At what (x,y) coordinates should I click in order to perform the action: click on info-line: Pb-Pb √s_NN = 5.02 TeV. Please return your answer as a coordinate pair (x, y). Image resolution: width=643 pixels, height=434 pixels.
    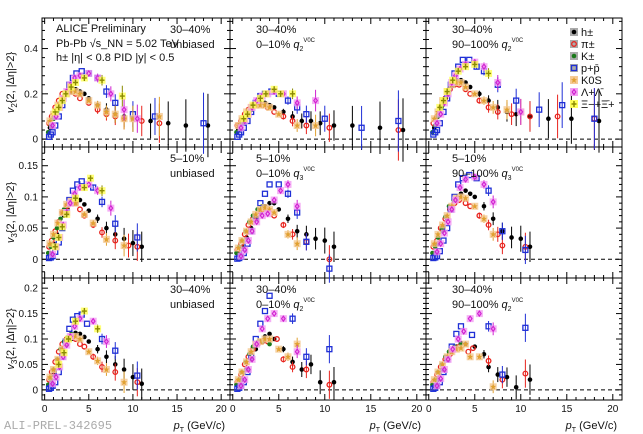
    Looking at the image, I should click on (118, 44).